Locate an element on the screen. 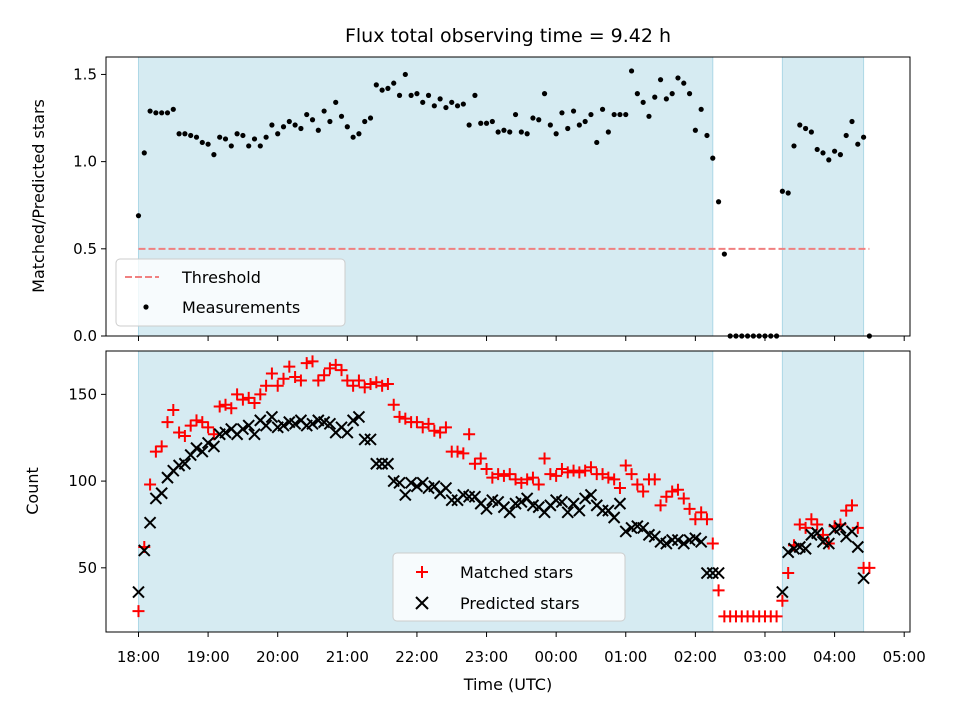 This screenshot has height=720, width=960. legend-measurements-swatch is located at coordinates (146, 307).